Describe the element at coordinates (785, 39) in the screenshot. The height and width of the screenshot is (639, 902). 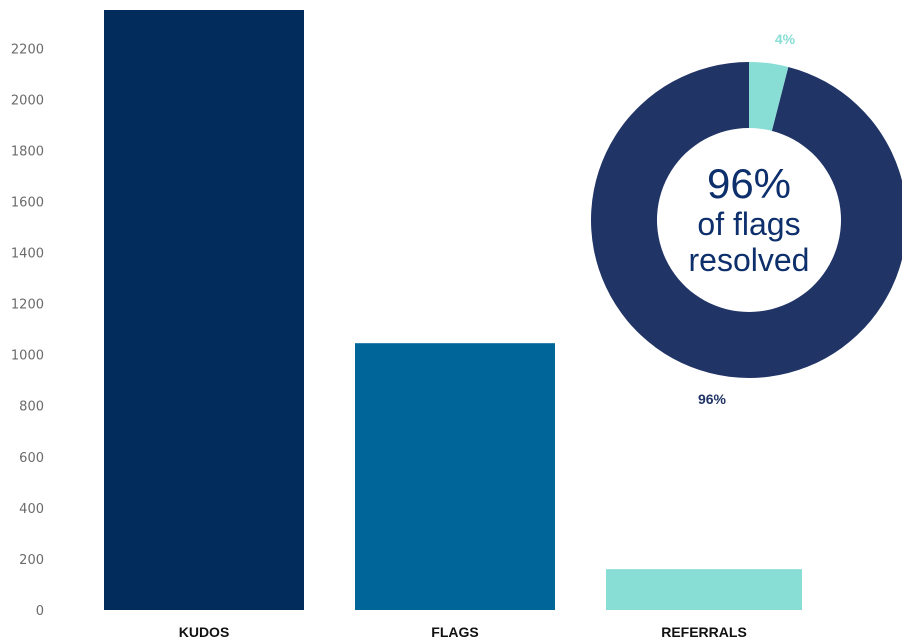
I see `donut-label-unresolved: 4%` at that location.